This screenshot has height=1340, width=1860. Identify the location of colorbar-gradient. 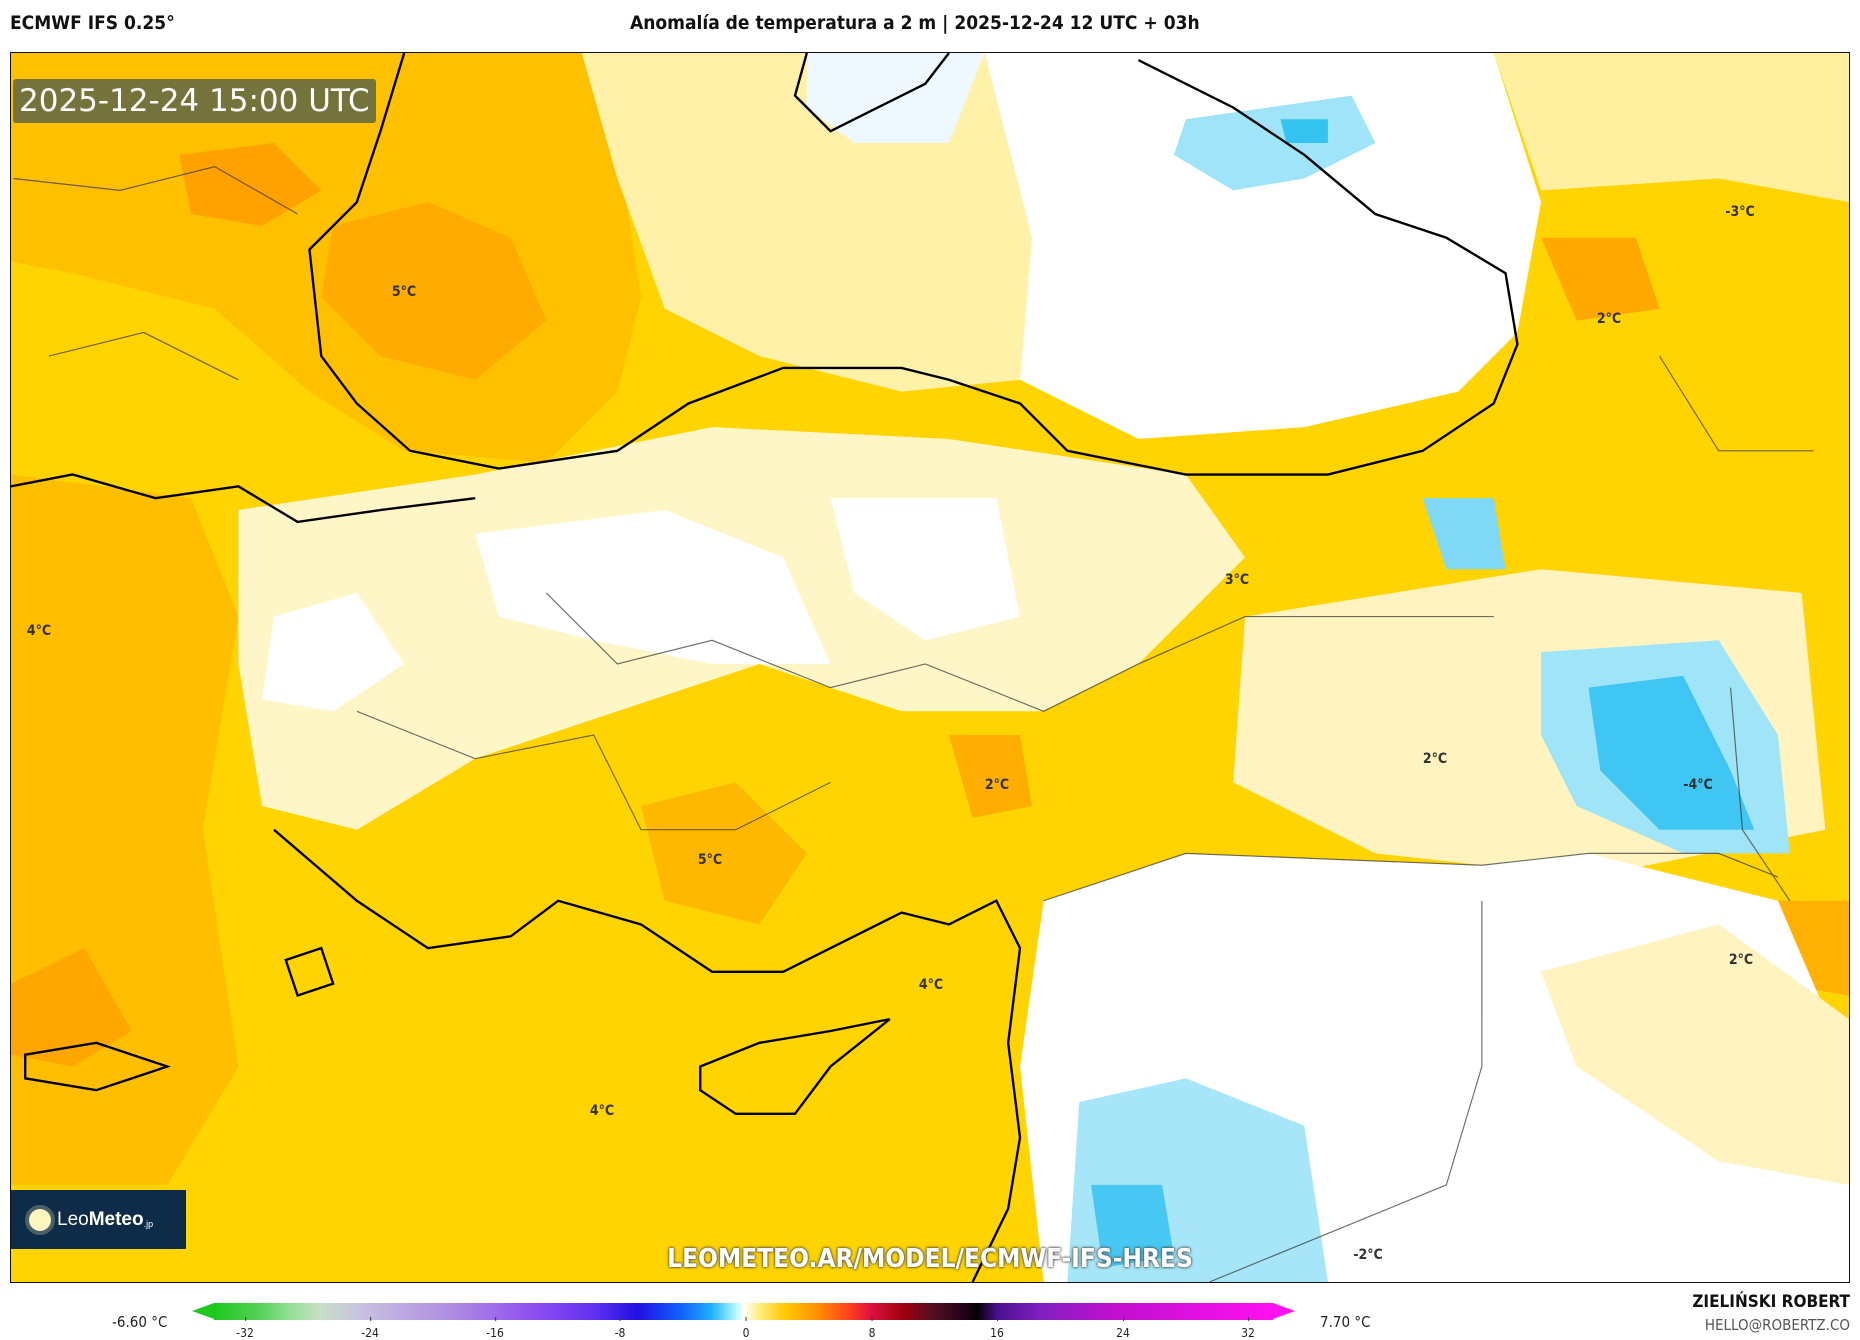
(743, 1311).